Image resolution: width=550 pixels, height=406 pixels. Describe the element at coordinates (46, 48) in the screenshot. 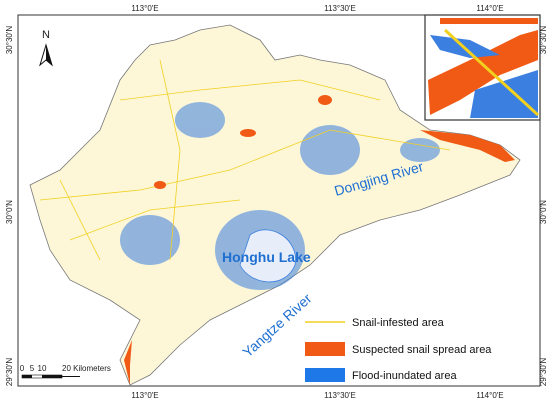

I see `north-arrow: N` at that location.